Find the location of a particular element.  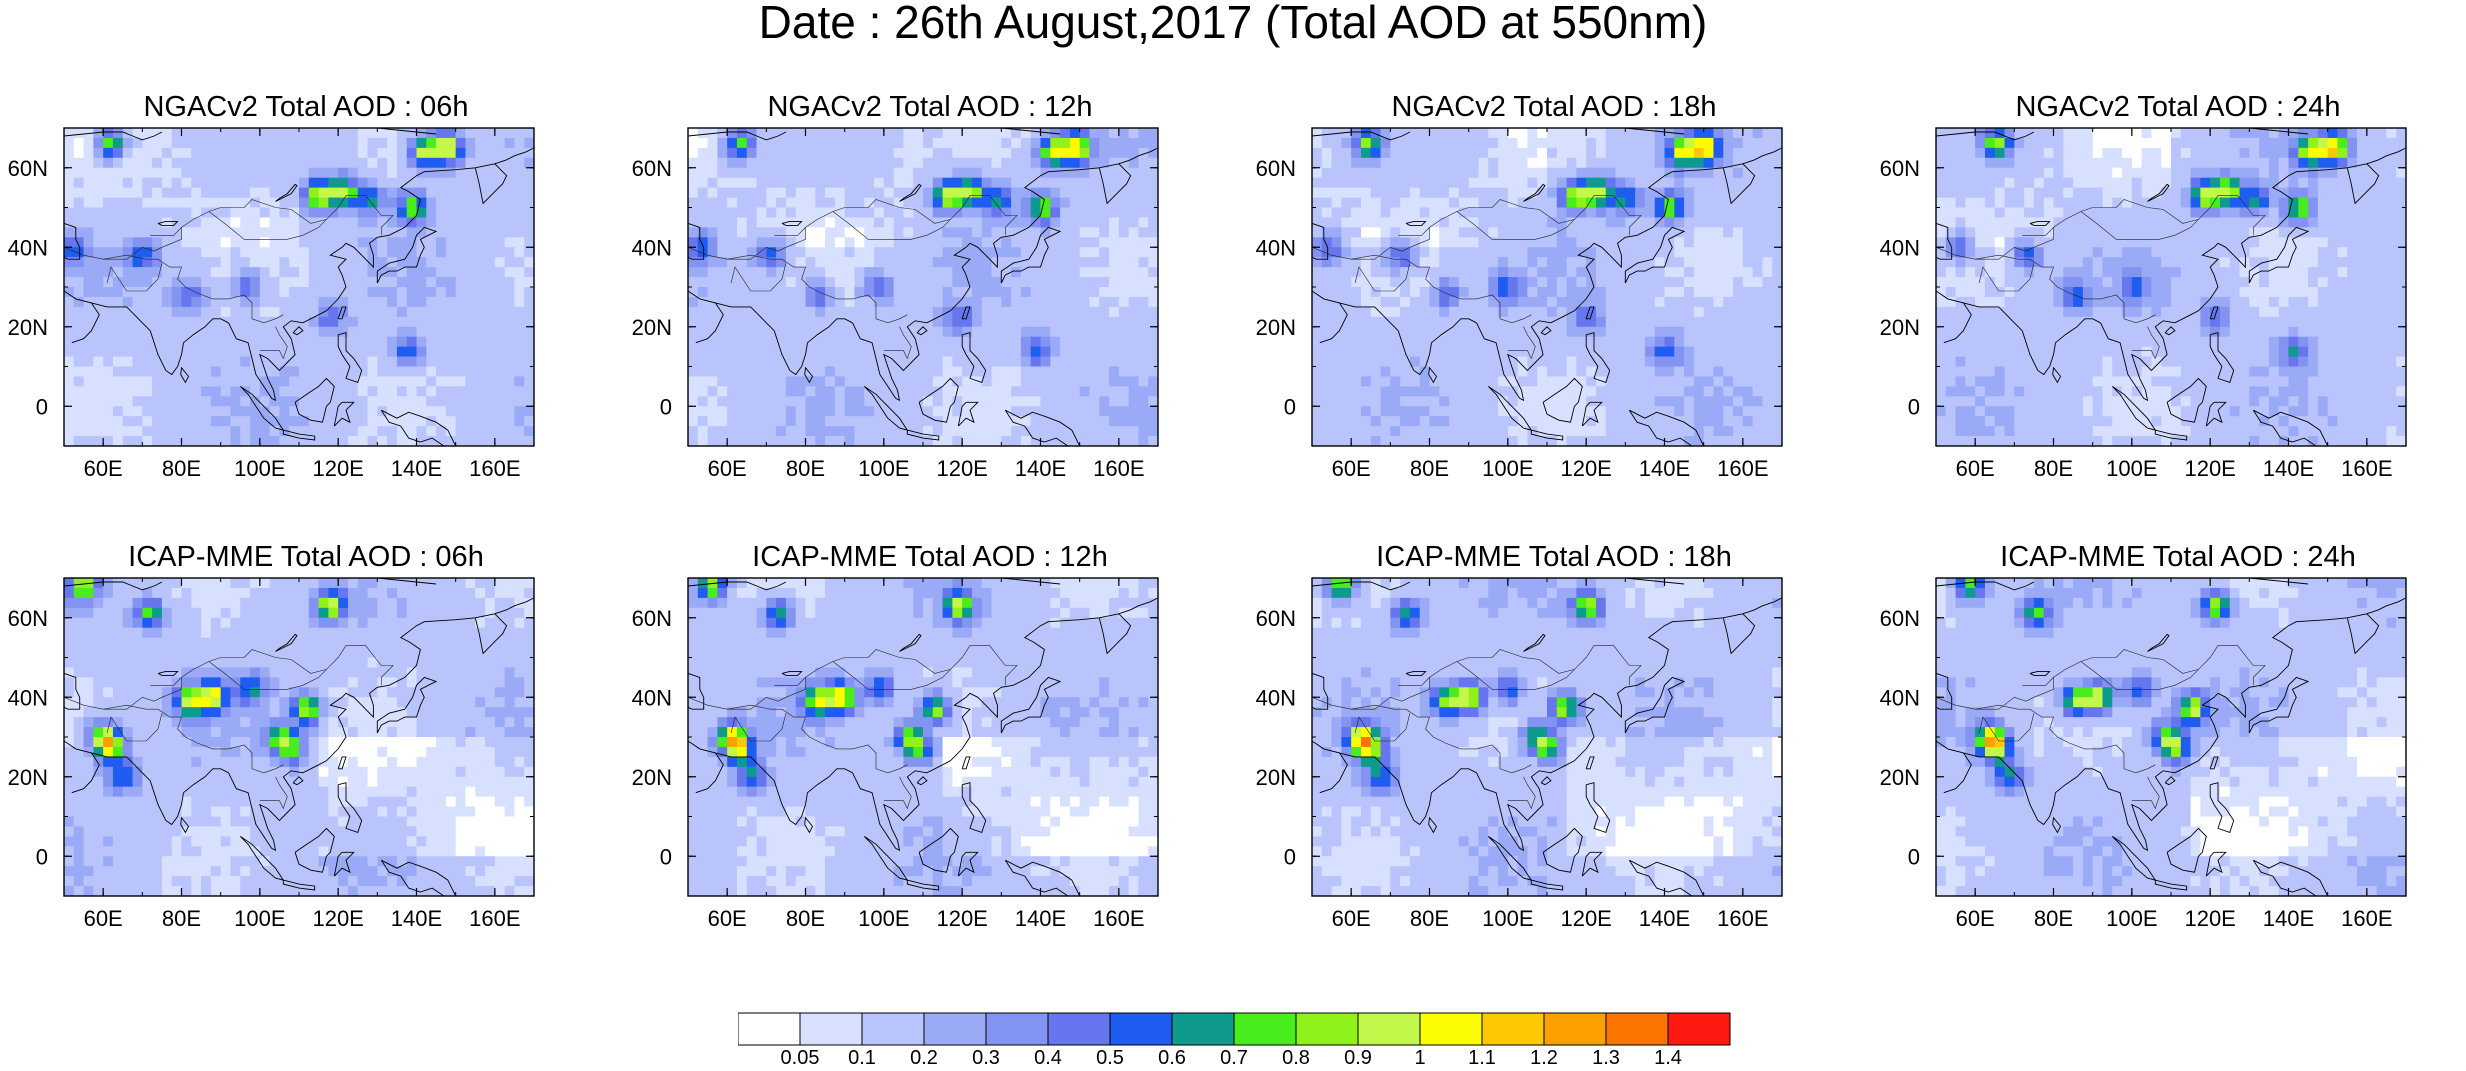

coastline is located at coordinates (344, 414).